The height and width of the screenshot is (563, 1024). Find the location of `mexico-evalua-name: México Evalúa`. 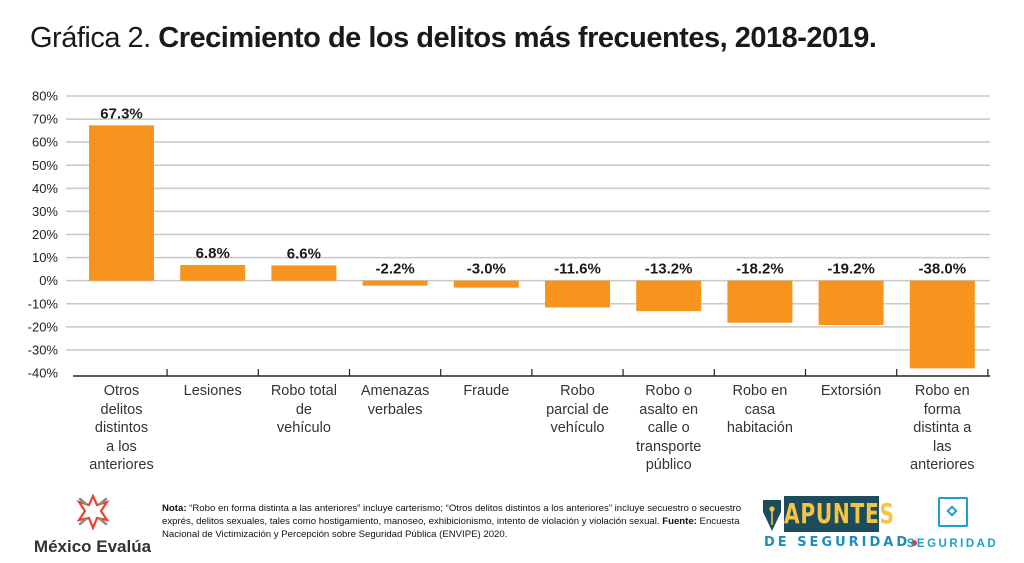

mexico-evalua-name: México Evalúa is located at coordinates (92, 546).